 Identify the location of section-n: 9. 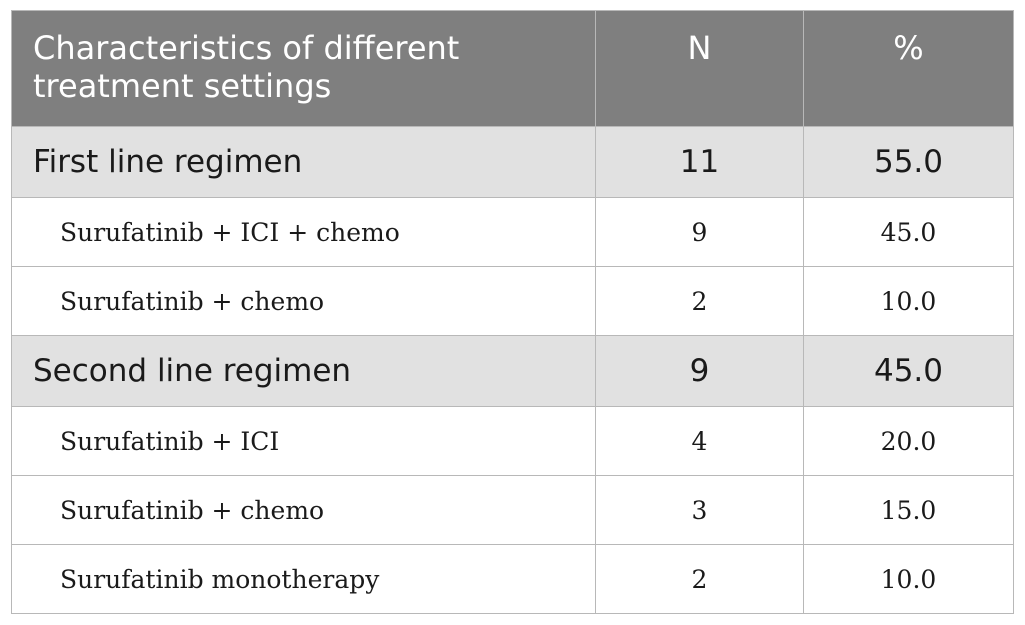
(699, 371).